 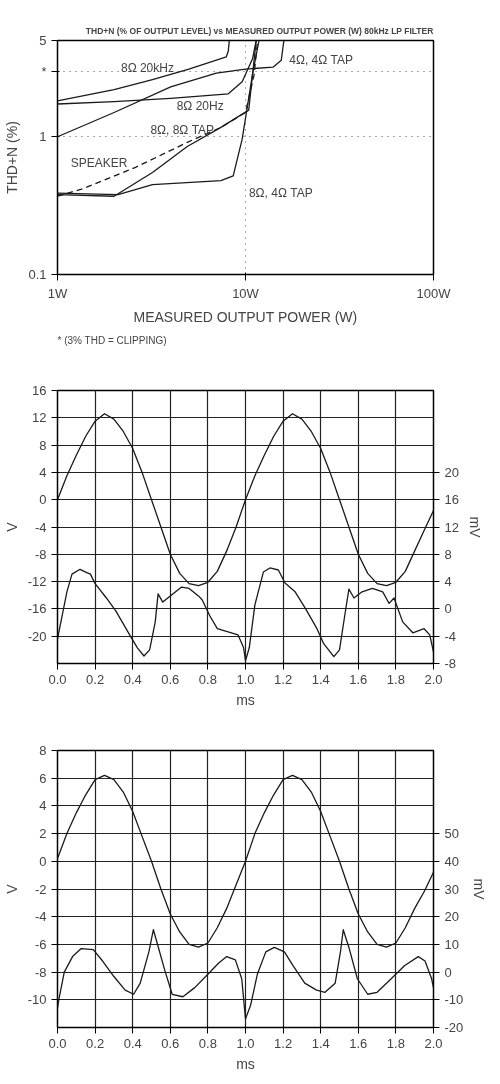 What do you see at coordinates (39, 418) in the screenshot?
I see `y-tick-label: 12` at bounding box center [39, 418].